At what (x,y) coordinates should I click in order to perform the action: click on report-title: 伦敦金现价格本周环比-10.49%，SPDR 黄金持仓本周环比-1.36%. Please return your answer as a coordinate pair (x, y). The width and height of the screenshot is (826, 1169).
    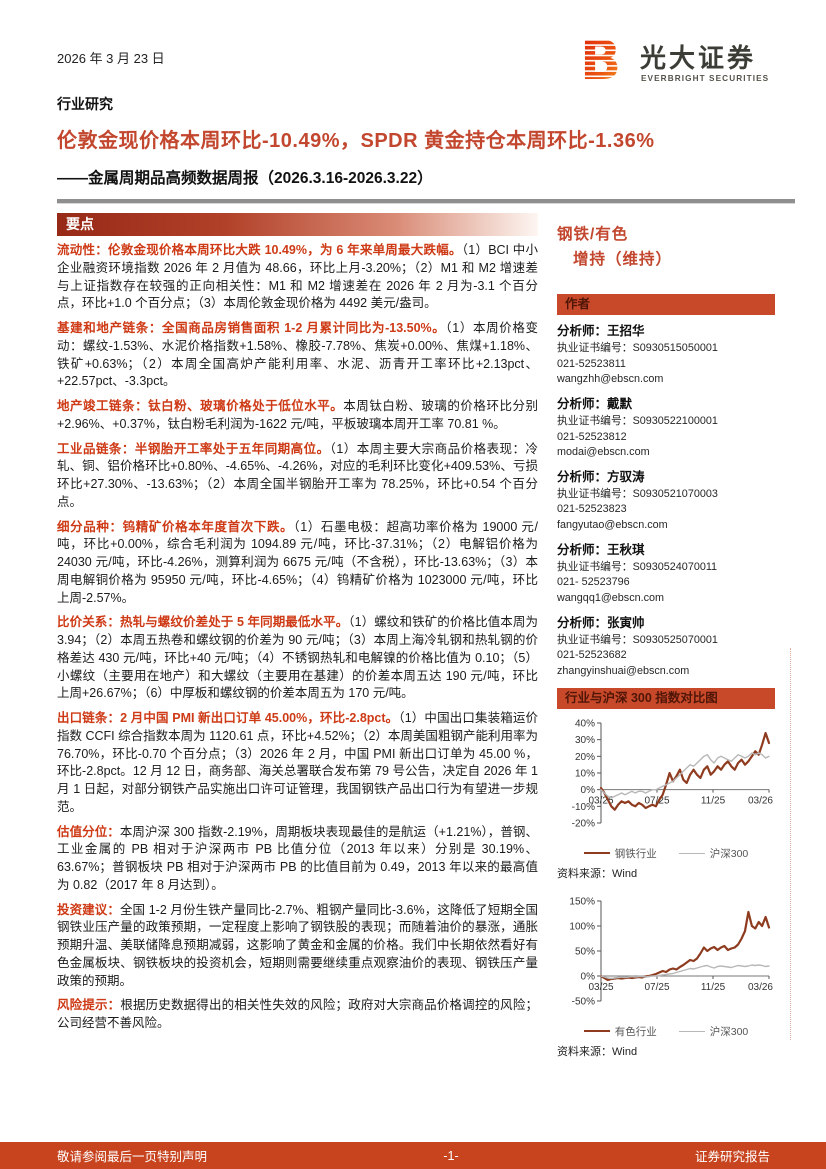
    Looking at the image, I should click on (356, 141).